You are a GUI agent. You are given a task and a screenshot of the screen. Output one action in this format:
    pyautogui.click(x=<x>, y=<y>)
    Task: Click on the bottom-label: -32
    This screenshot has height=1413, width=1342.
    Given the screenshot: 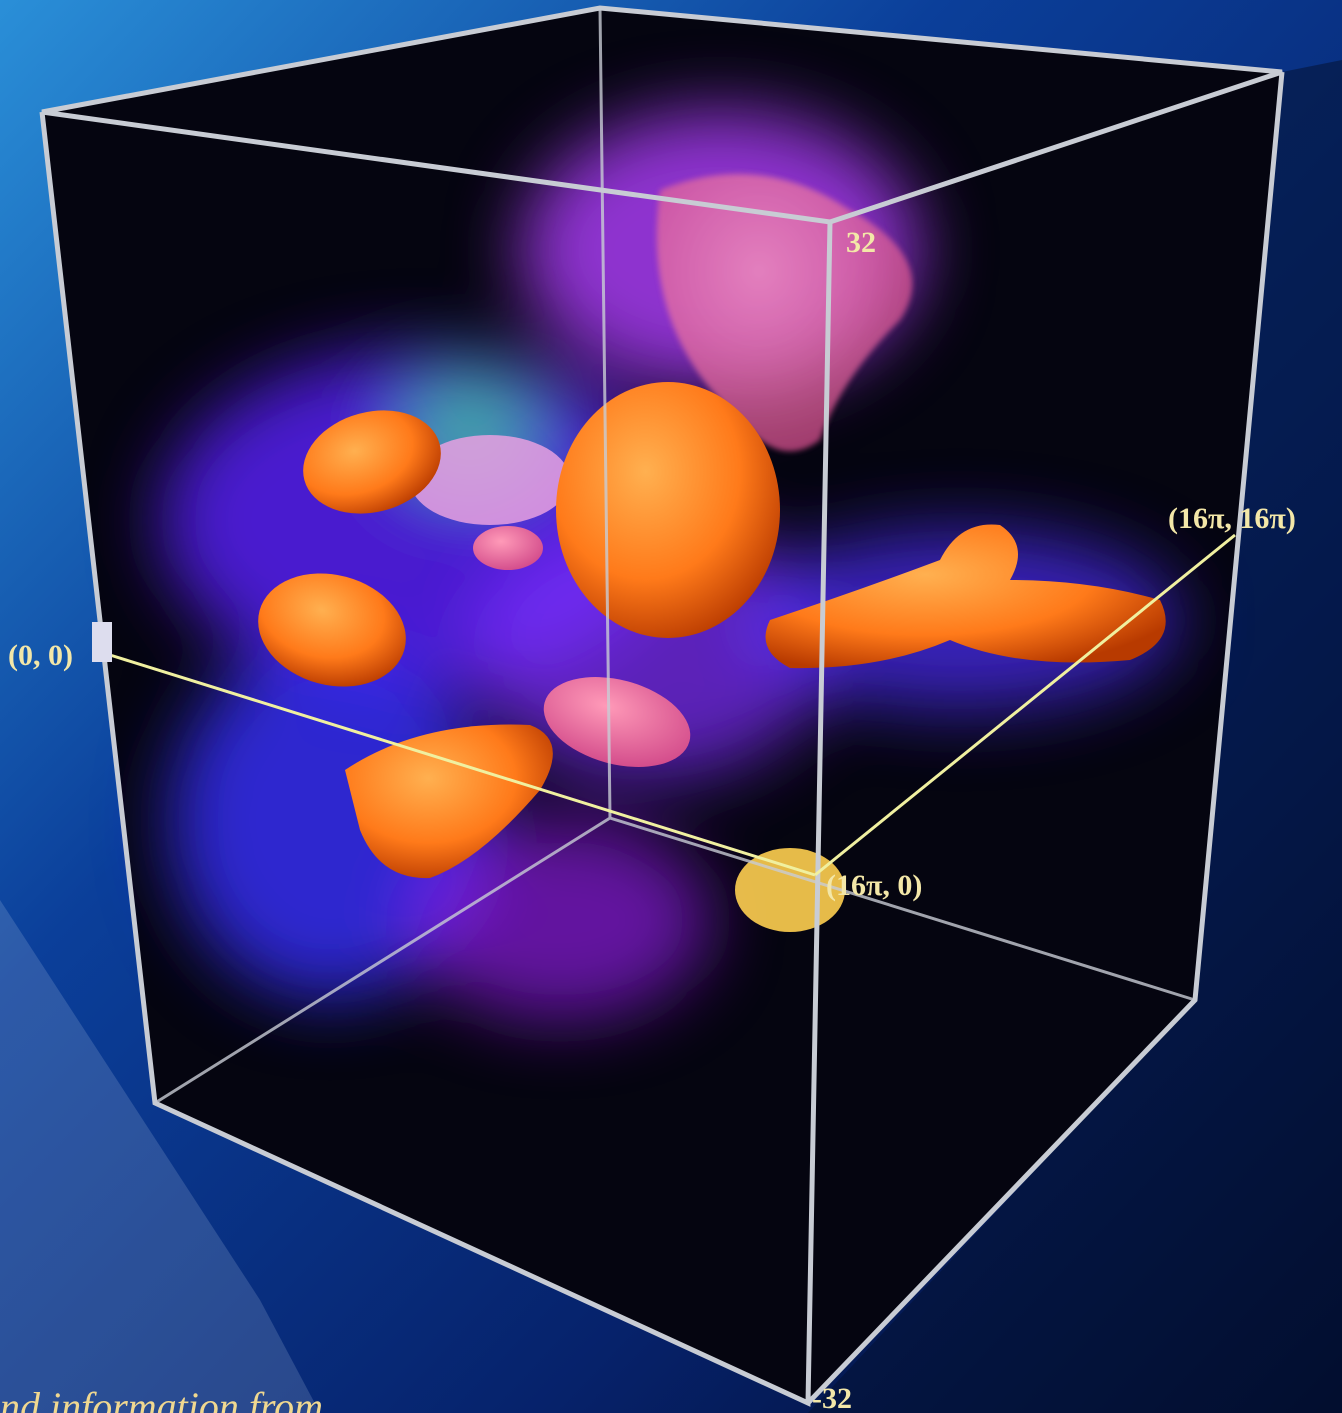 What is the action you would take?
    pyautogui.click(x=832, y=1397)
    